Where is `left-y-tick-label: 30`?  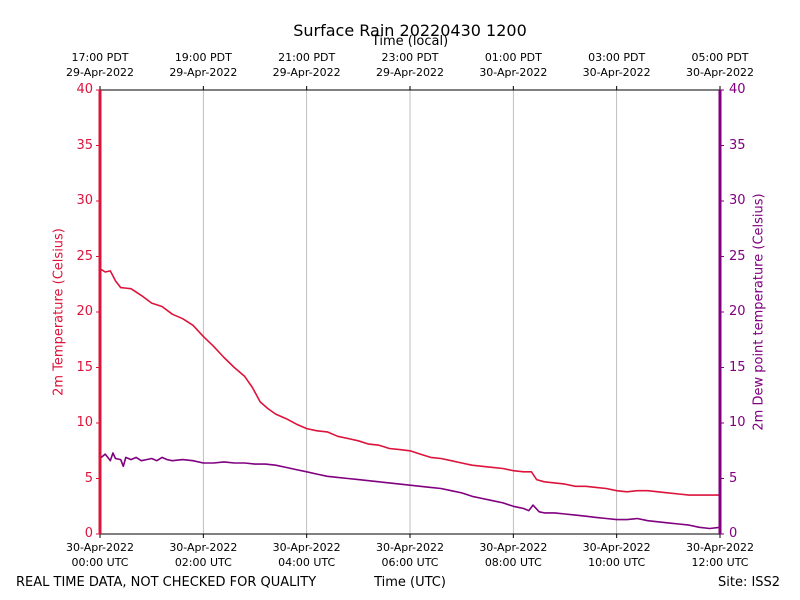 left-y-tick-label: 30 is located at coordinates (84, 200).